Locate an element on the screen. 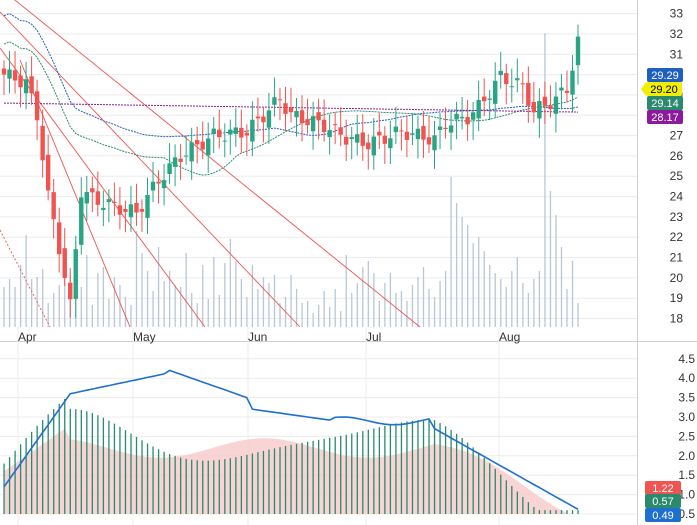 Image resolution: width=697 pixels, height=525 pixels. month-label: Jul is located at coordinates (373, 337).